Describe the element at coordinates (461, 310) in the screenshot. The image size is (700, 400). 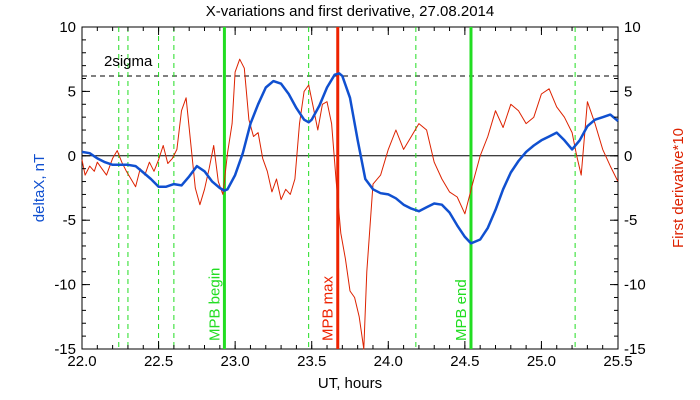
I see `marker-label: MPB end` at that location.